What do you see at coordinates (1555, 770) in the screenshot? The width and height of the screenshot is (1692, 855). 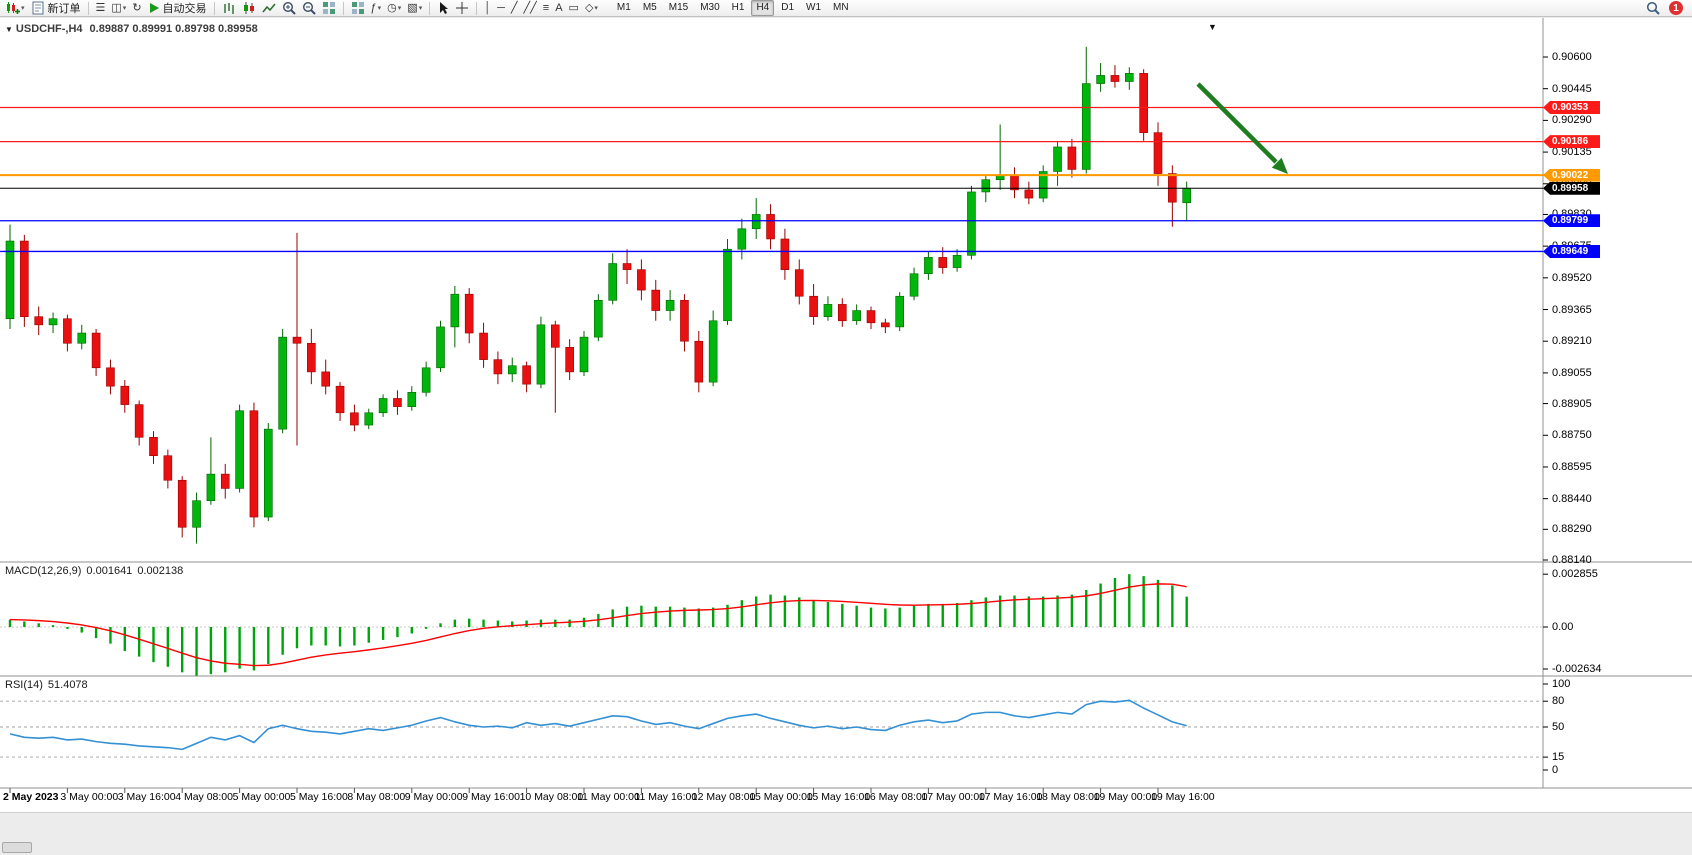 I see `rsi-scale-label: 0` at bounding box center [1555, 770].